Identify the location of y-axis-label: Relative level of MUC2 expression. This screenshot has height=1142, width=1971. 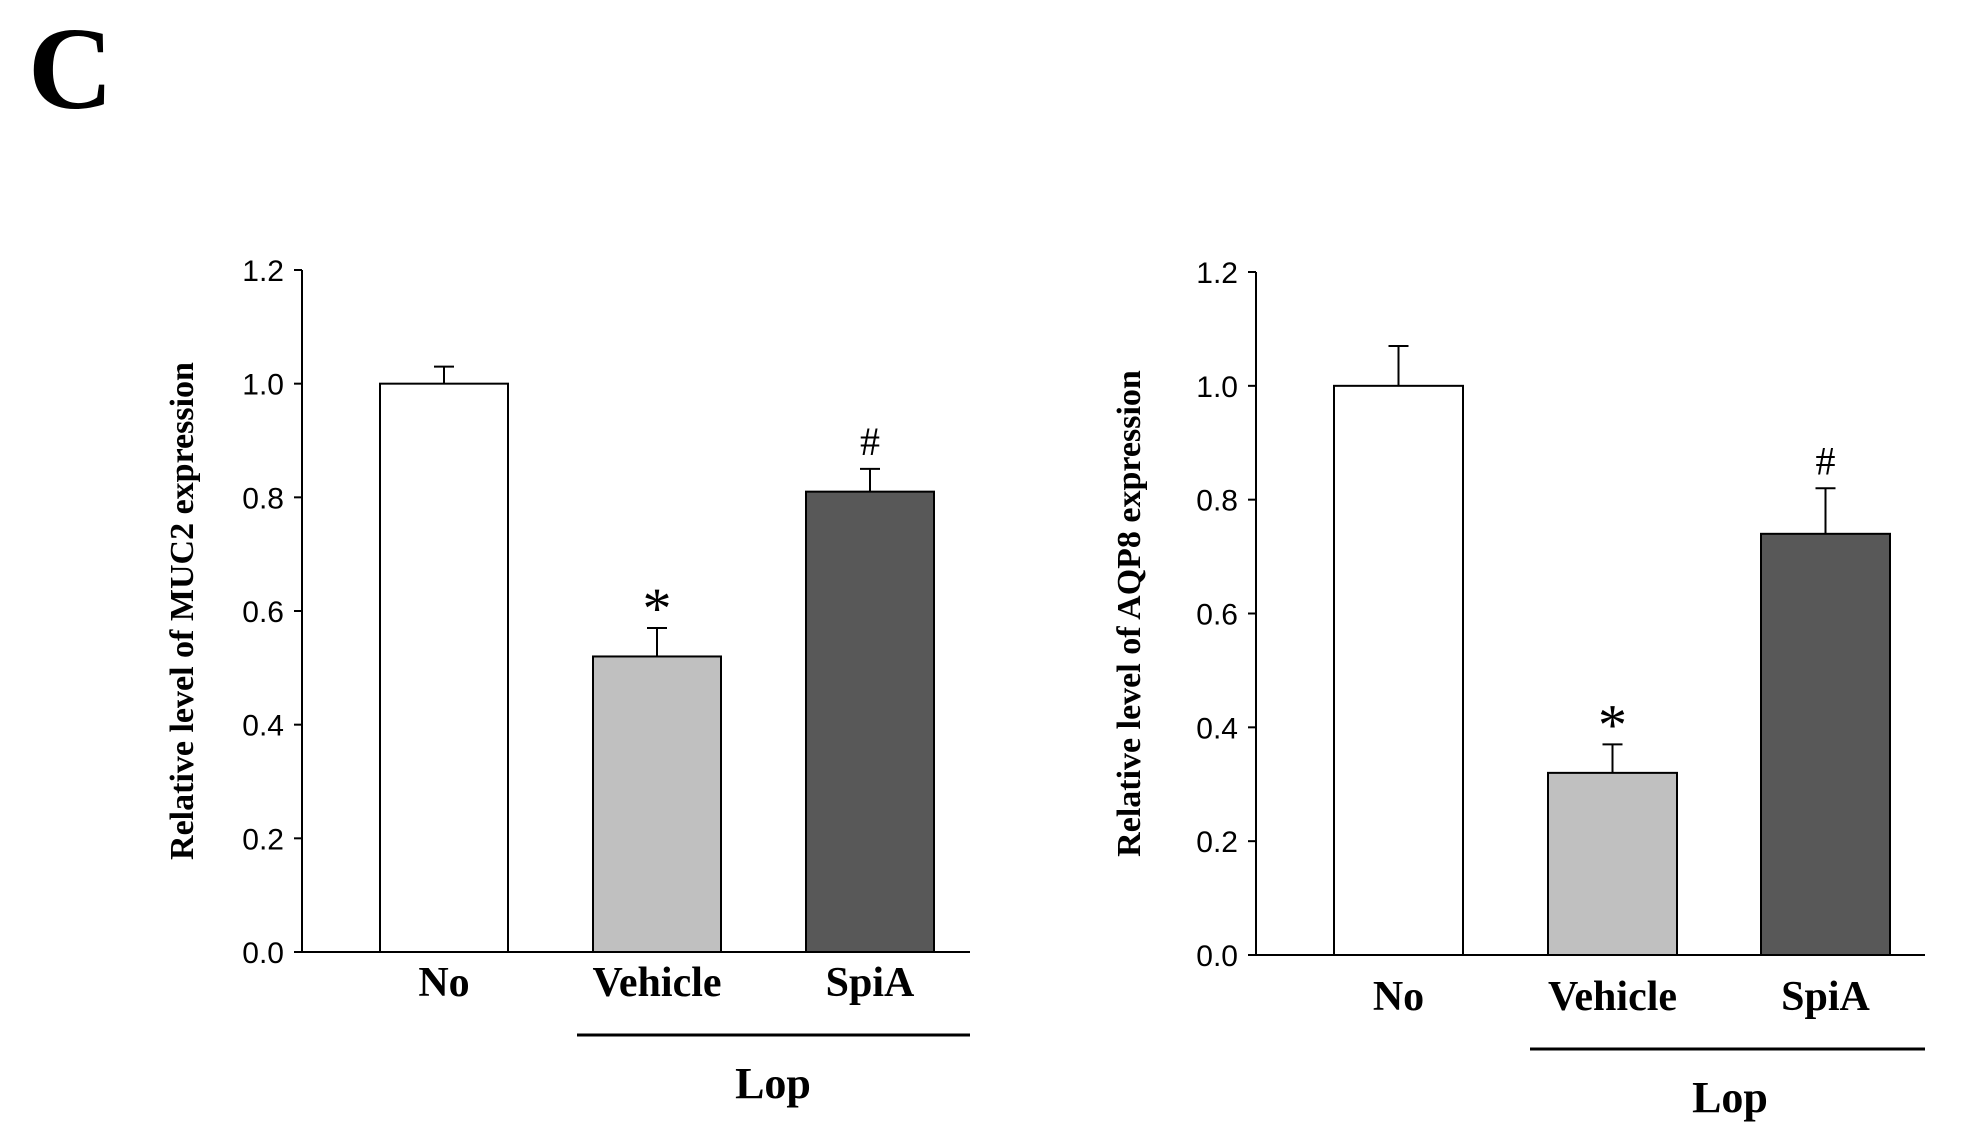
(182, 611).